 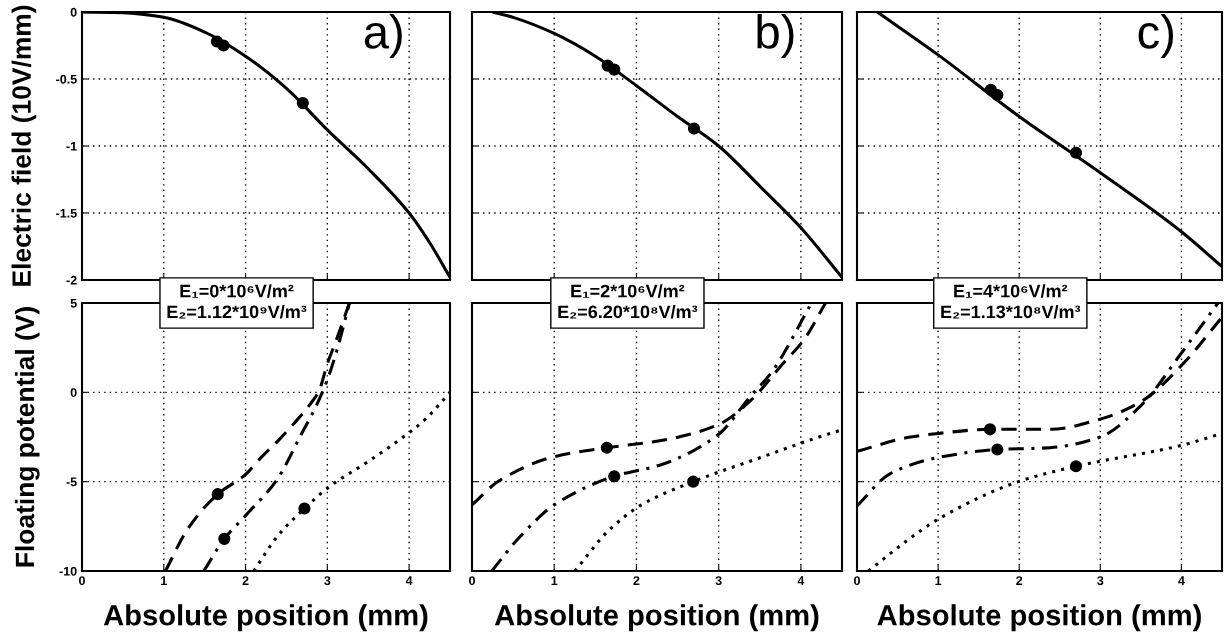 What do you see at coordinates (71, 146) in the screenshot?
I see `y-tick-label: -1` at bounding box center [71, 146].